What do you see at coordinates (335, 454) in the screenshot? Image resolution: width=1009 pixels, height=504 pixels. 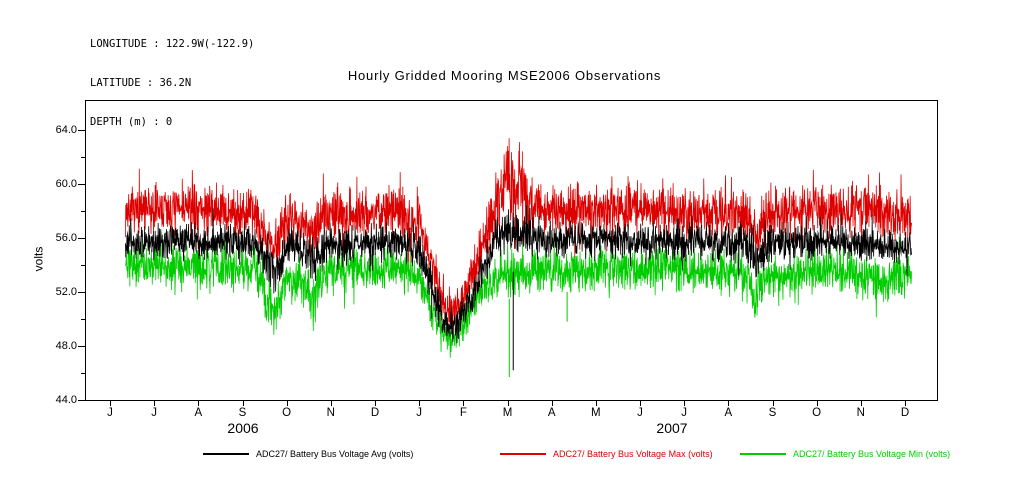 I see `legend-label: ADC27/ Battery Bus Voltage Avg (volts)` at bounding box center [335, 454].